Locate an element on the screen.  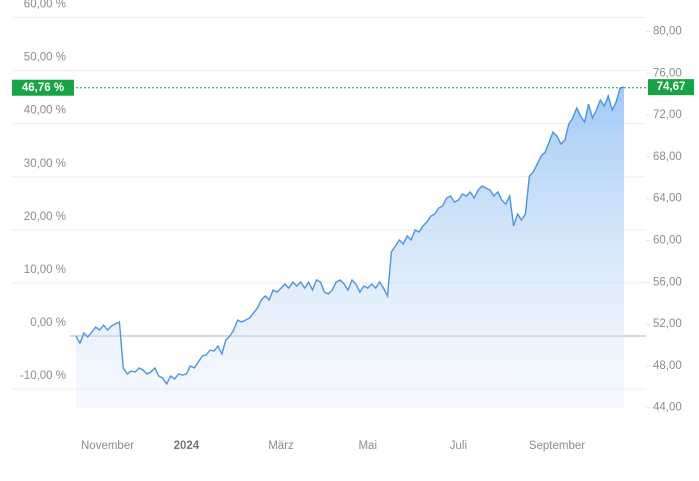
y2-tick-label: 52,00 is located at coordinates (667, 324).